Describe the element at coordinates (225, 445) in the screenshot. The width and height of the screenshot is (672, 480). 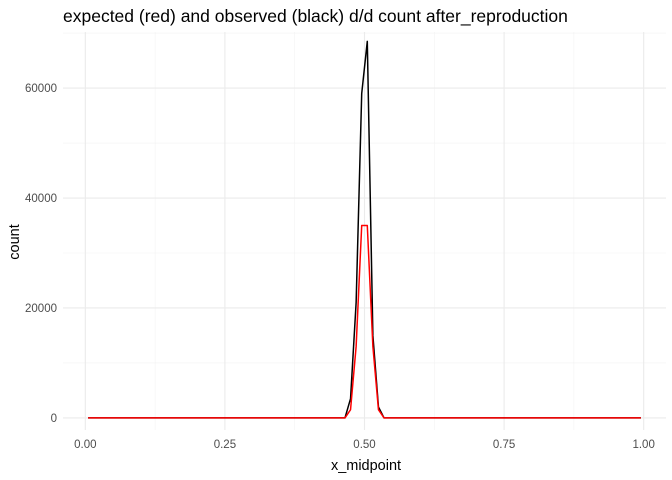
I see `x-tick-label: 0.25` at that location.